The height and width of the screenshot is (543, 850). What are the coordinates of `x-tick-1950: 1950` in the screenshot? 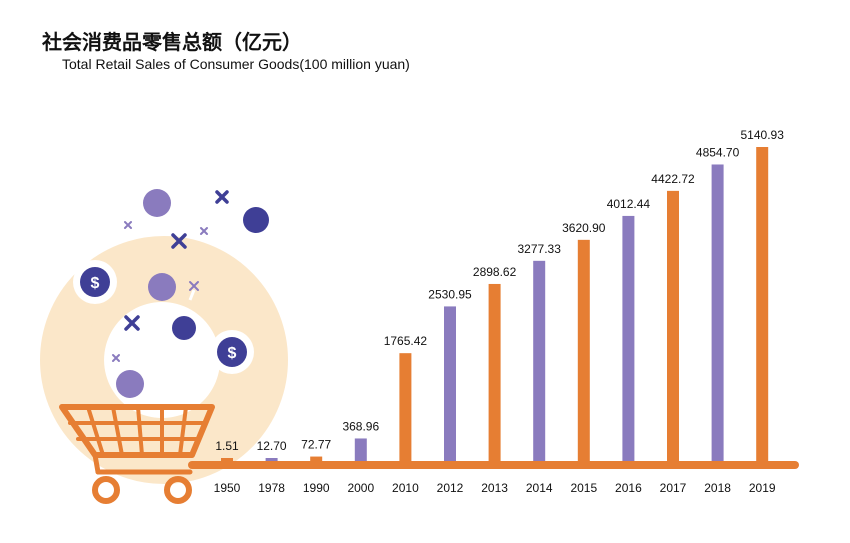 It's located at (227, 488).